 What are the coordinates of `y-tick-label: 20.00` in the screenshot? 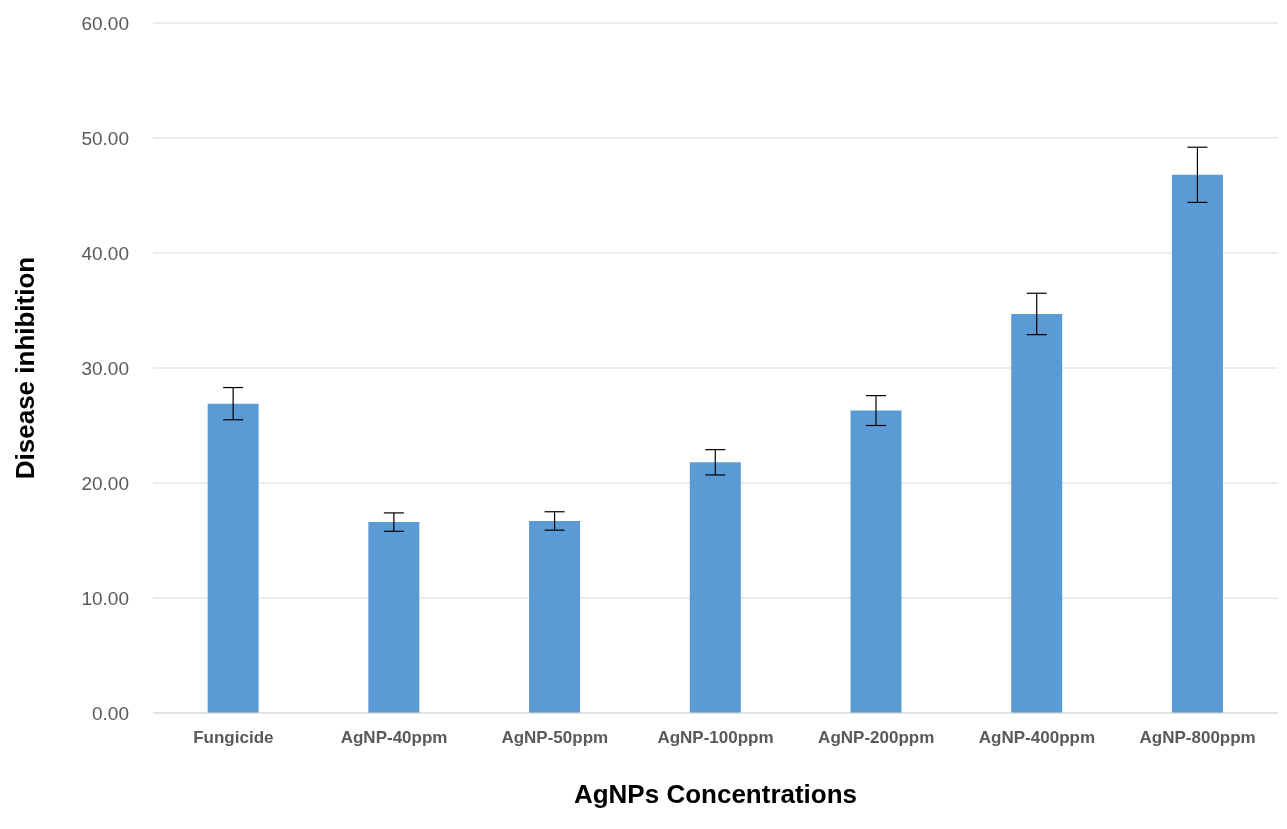 It's located at (105, 483).